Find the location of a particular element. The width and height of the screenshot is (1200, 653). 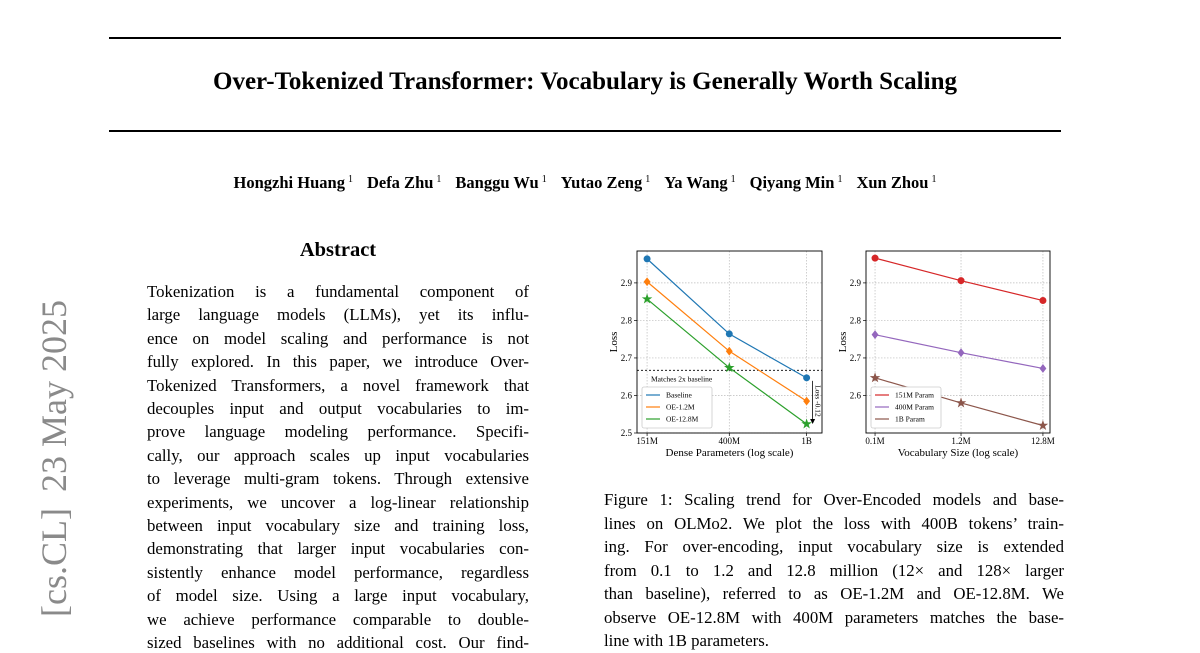

x-axis-label: Vocabulary Size (log scale) is located at coordinates (958, 453).